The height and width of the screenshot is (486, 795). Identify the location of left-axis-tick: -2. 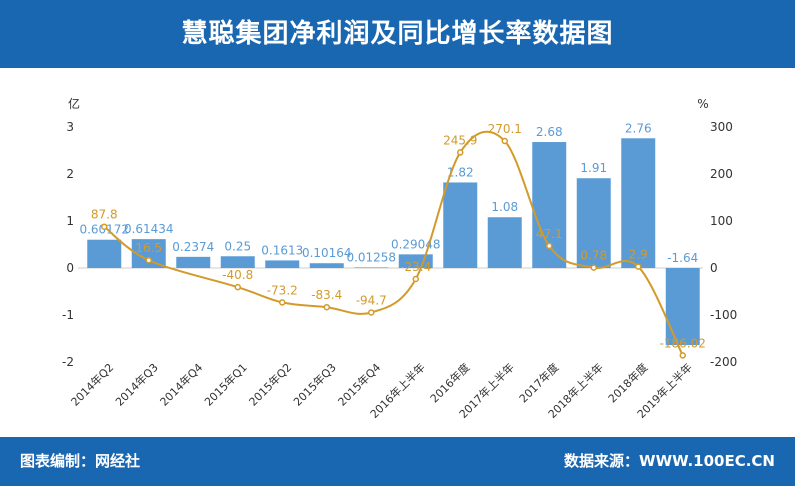
(68, 362).